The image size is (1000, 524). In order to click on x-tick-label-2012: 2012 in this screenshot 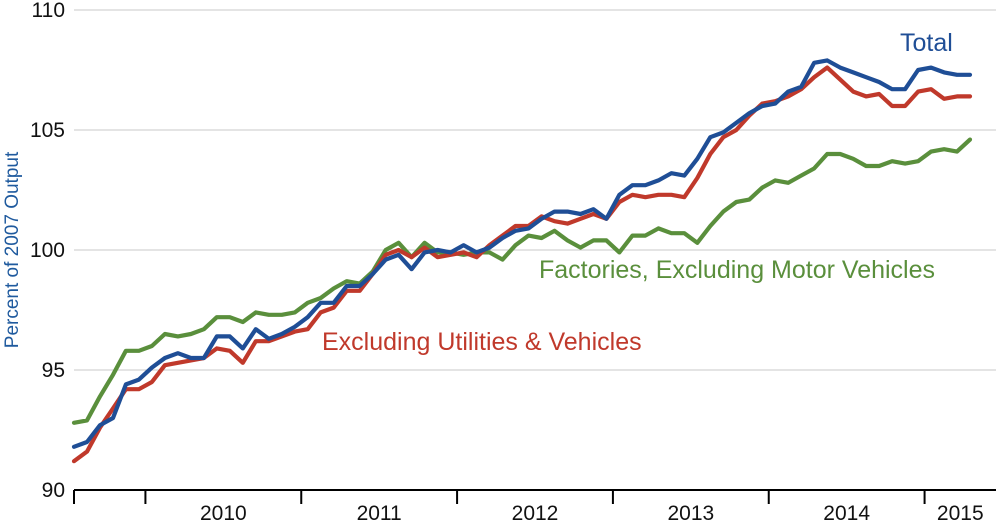, I will do `click(535, 513)`.